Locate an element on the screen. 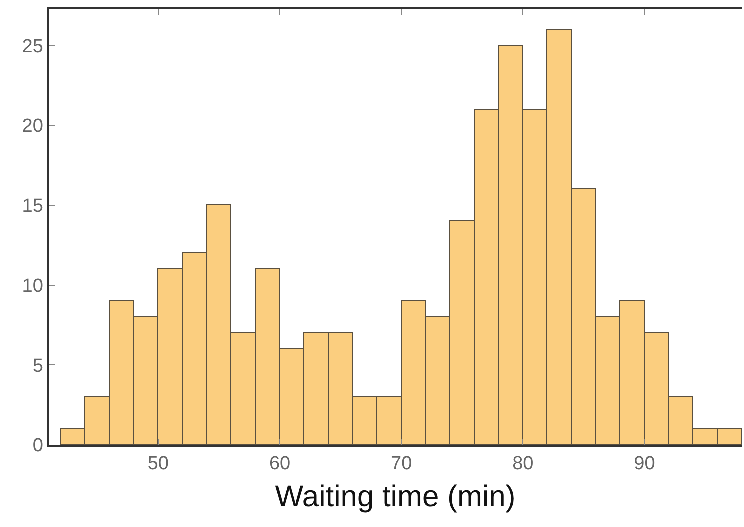  x-tick-label: 80 is located at coordinates (523, 464).